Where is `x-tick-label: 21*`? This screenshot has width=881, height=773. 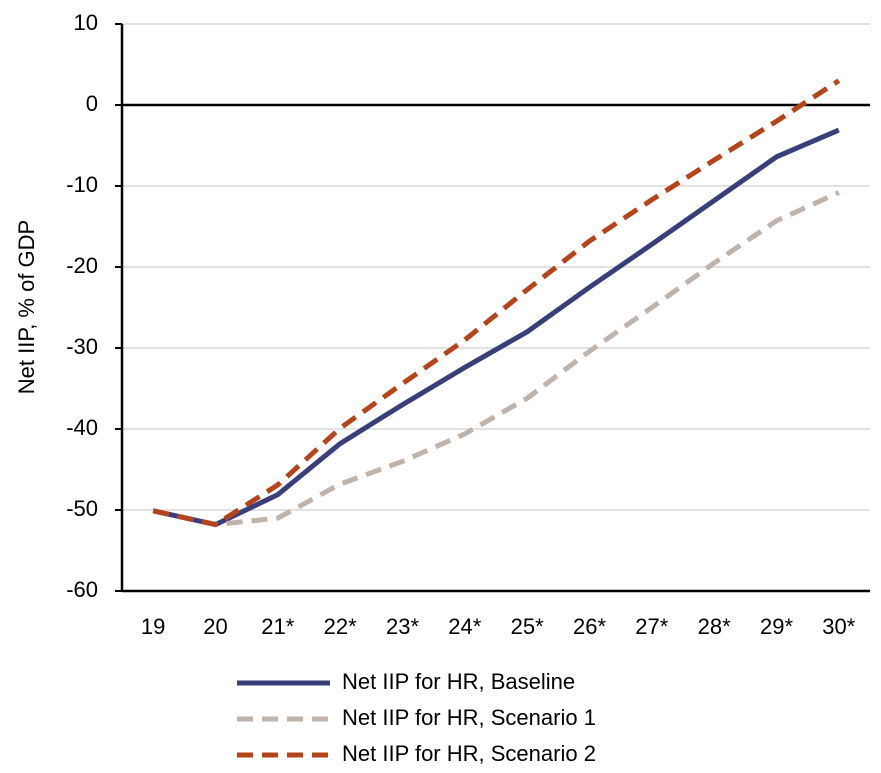
x-tick-label: 21* is located at coordinates (277, 626).